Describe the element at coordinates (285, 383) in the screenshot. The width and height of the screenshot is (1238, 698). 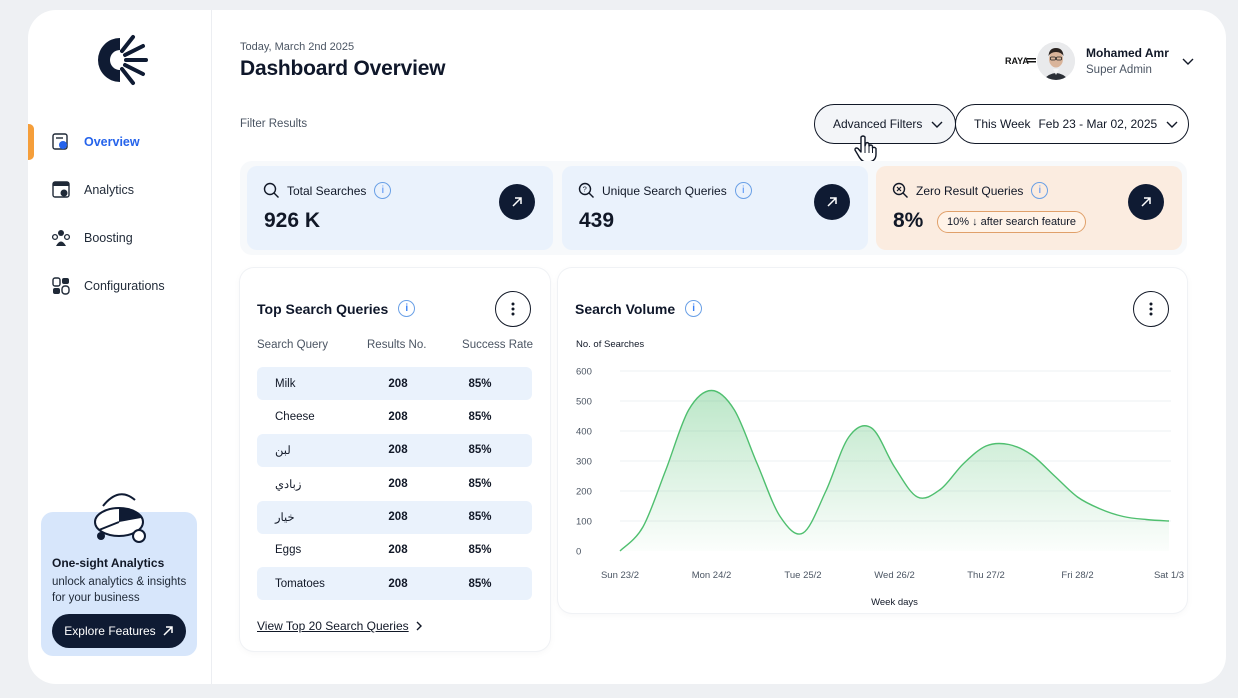
I see `query-cell: Milk` at that location.